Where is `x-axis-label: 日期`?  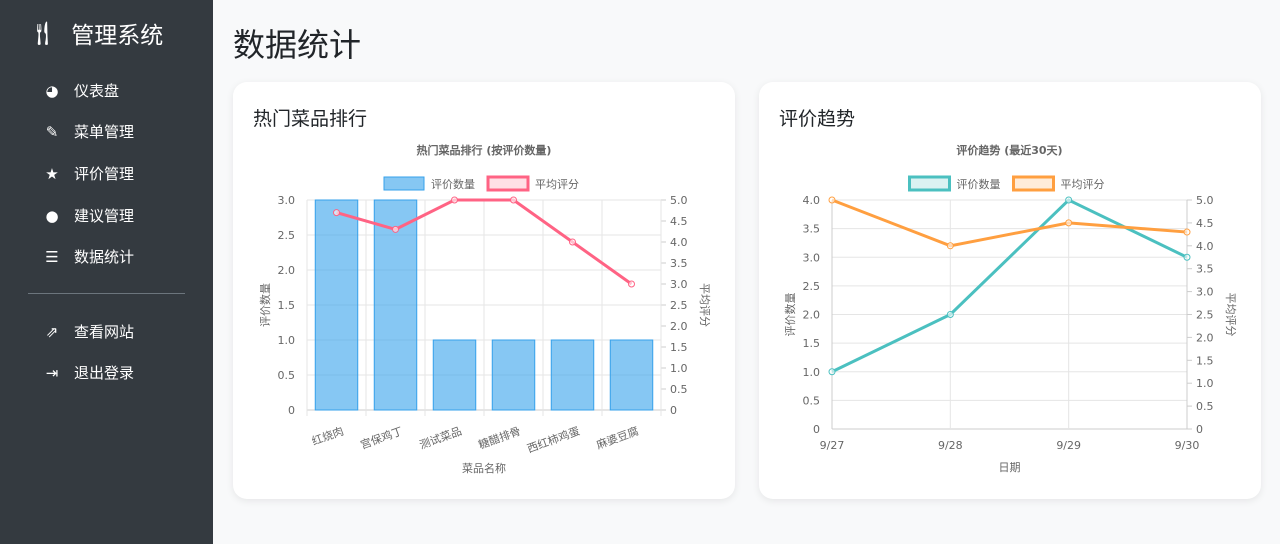
x-axis-label: 日期 is located at coordinates (1010, 467).